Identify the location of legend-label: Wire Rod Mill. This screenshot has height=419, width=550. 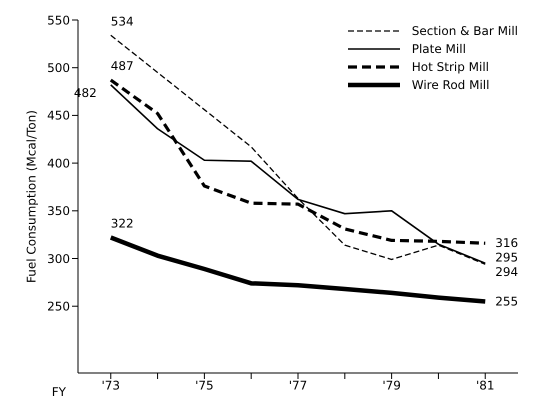
(451, 85).